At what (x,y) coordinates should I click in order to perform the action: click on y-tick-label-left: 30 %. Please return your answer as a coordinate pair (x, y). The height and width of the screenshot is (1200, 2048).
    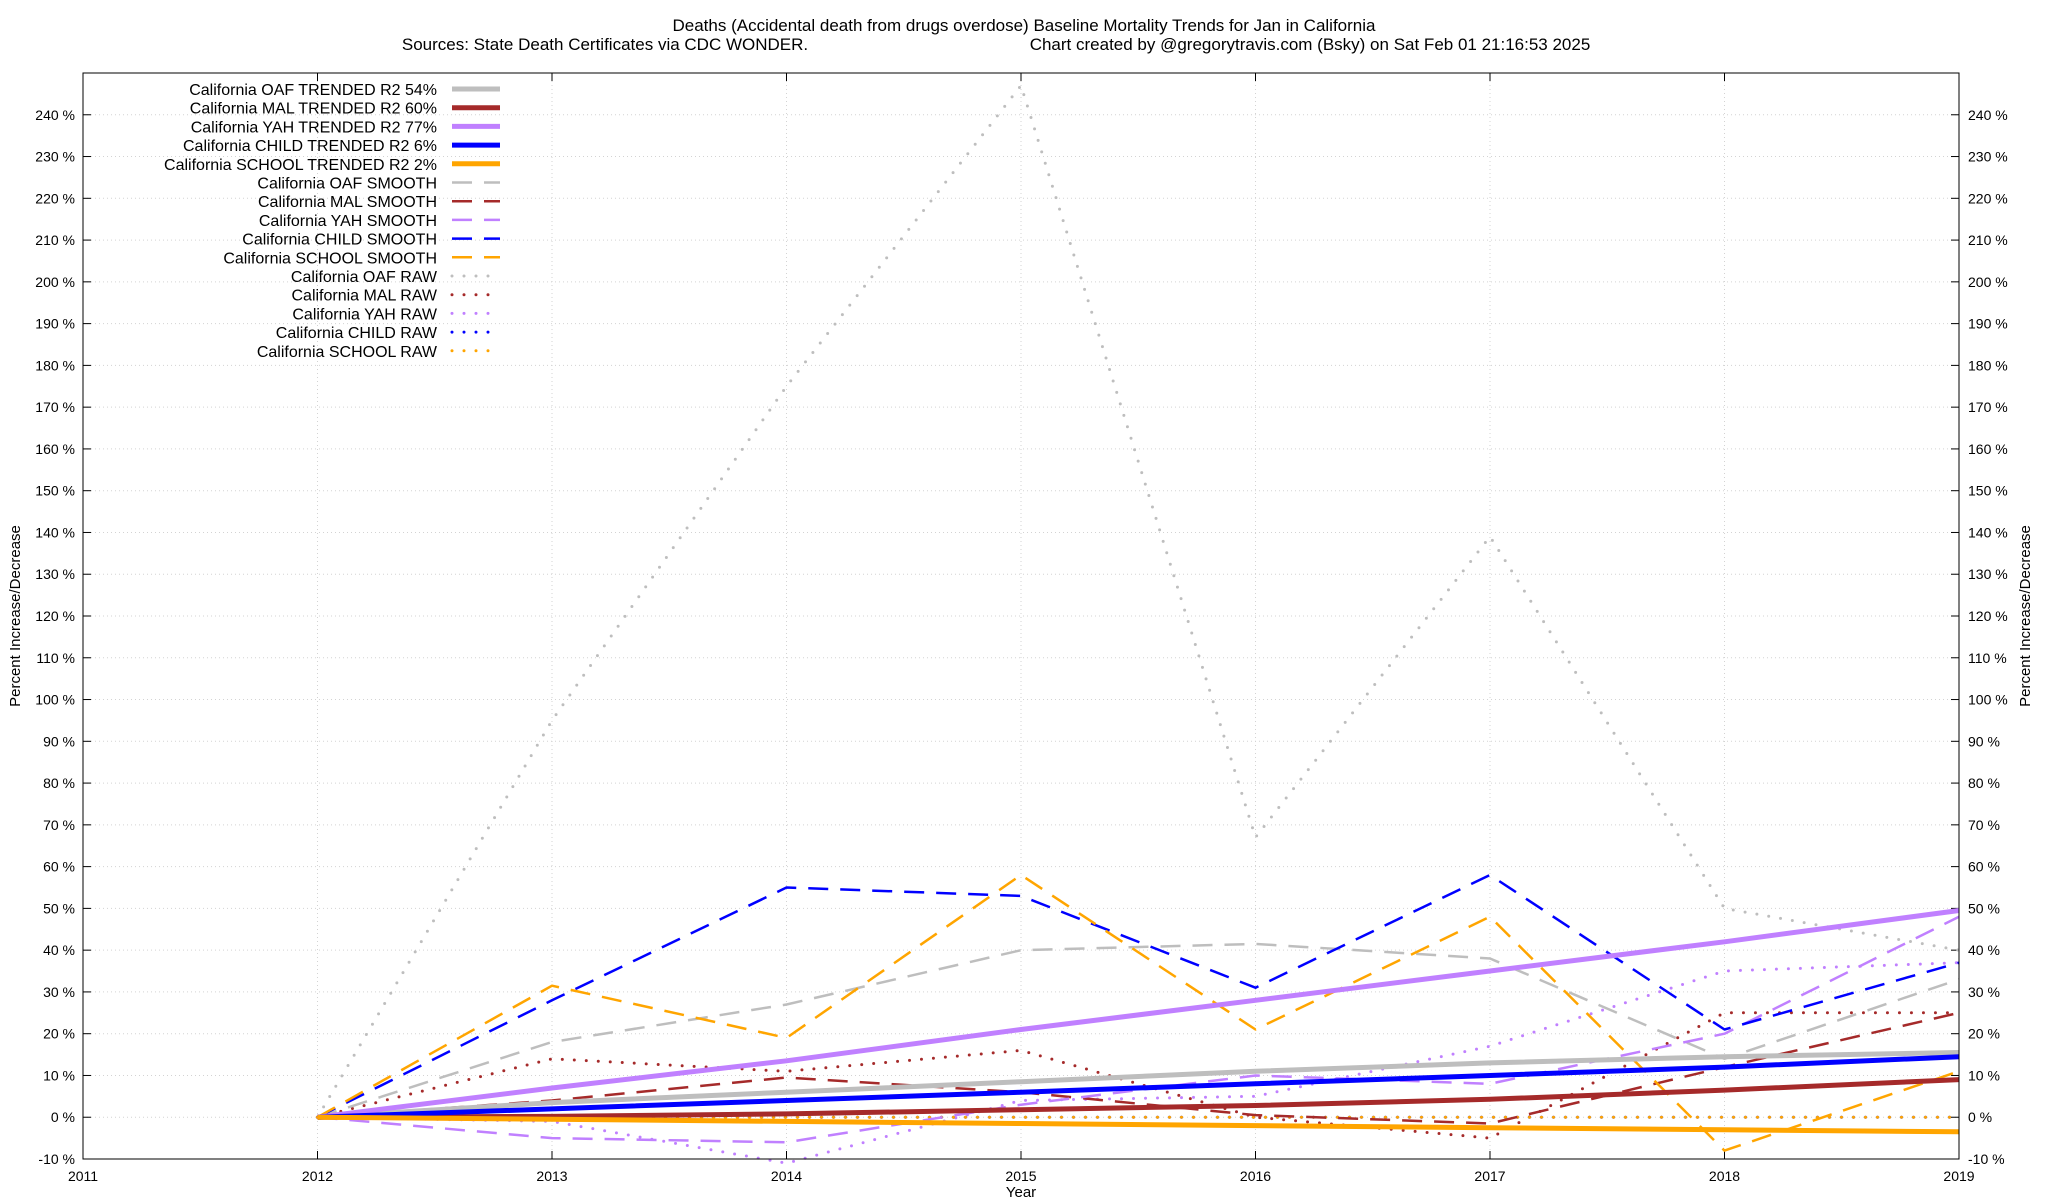
    Looking at the image, I should click on (59, 992).